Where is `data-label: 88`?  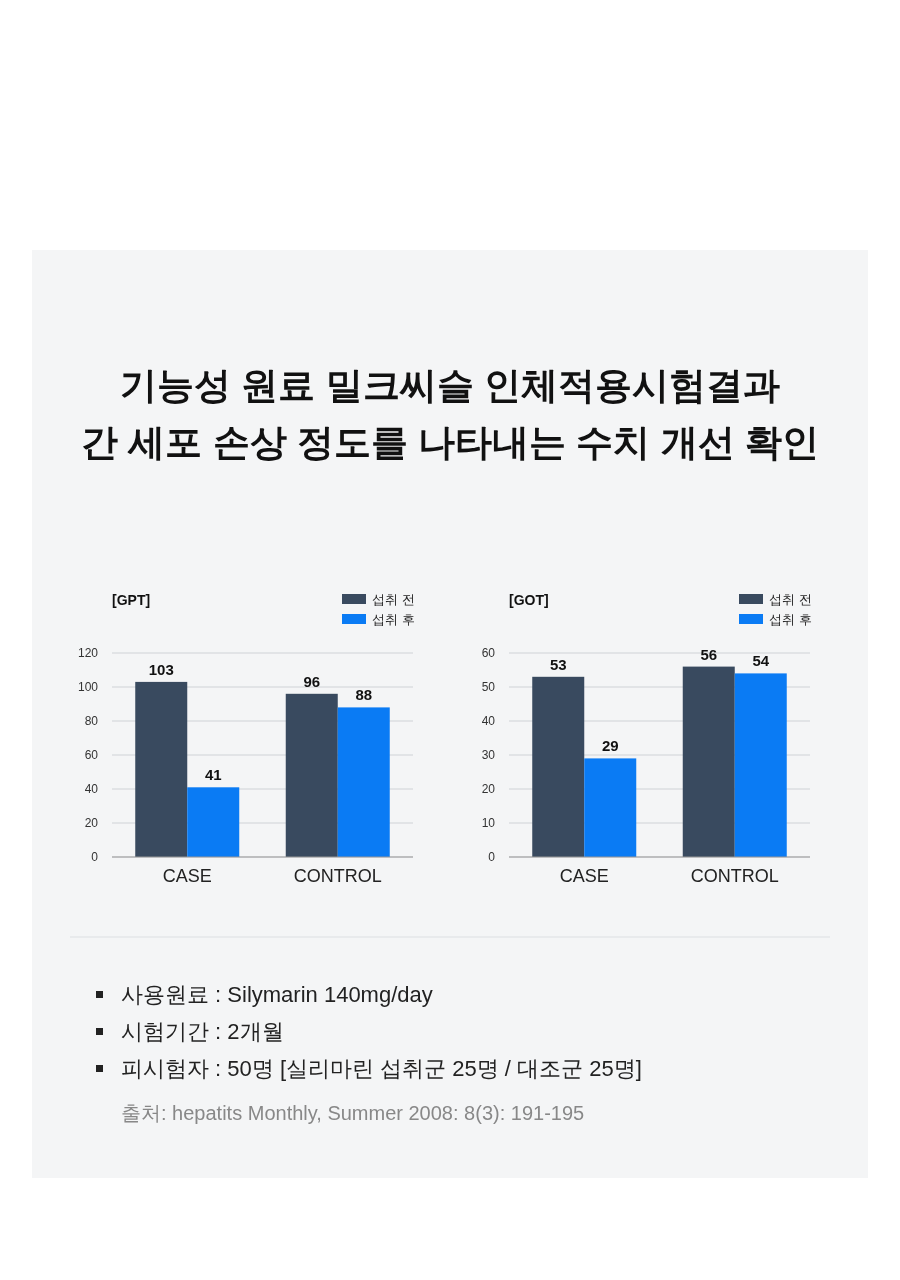 data-label: 88 is located at coordinates (364, 695).